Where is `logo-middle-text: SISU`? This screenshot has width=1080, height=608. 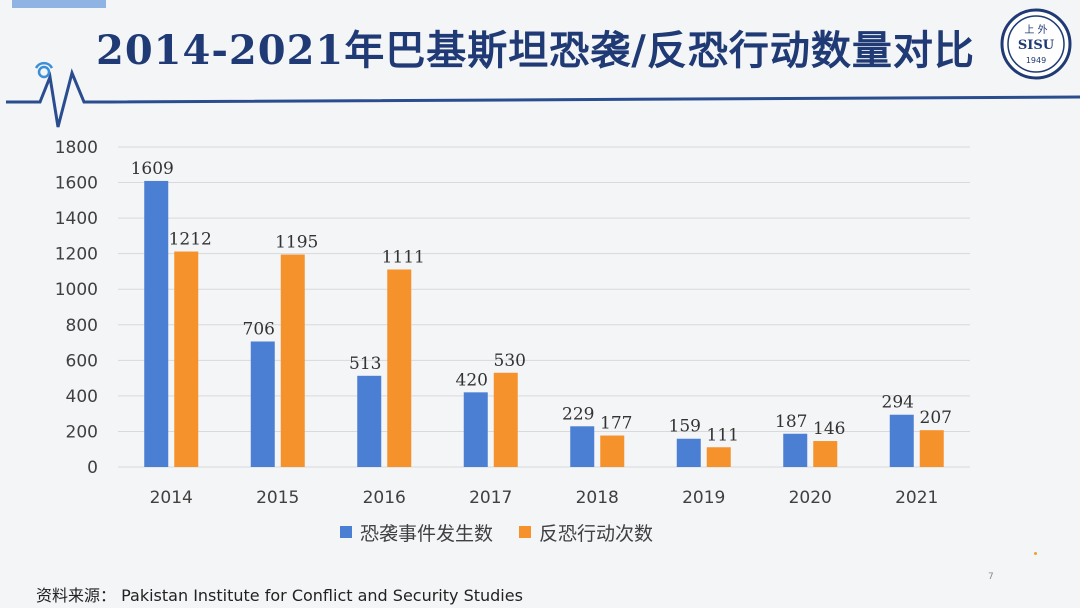
logo-middle-text: SISU is located at coordinates (1036, 45).